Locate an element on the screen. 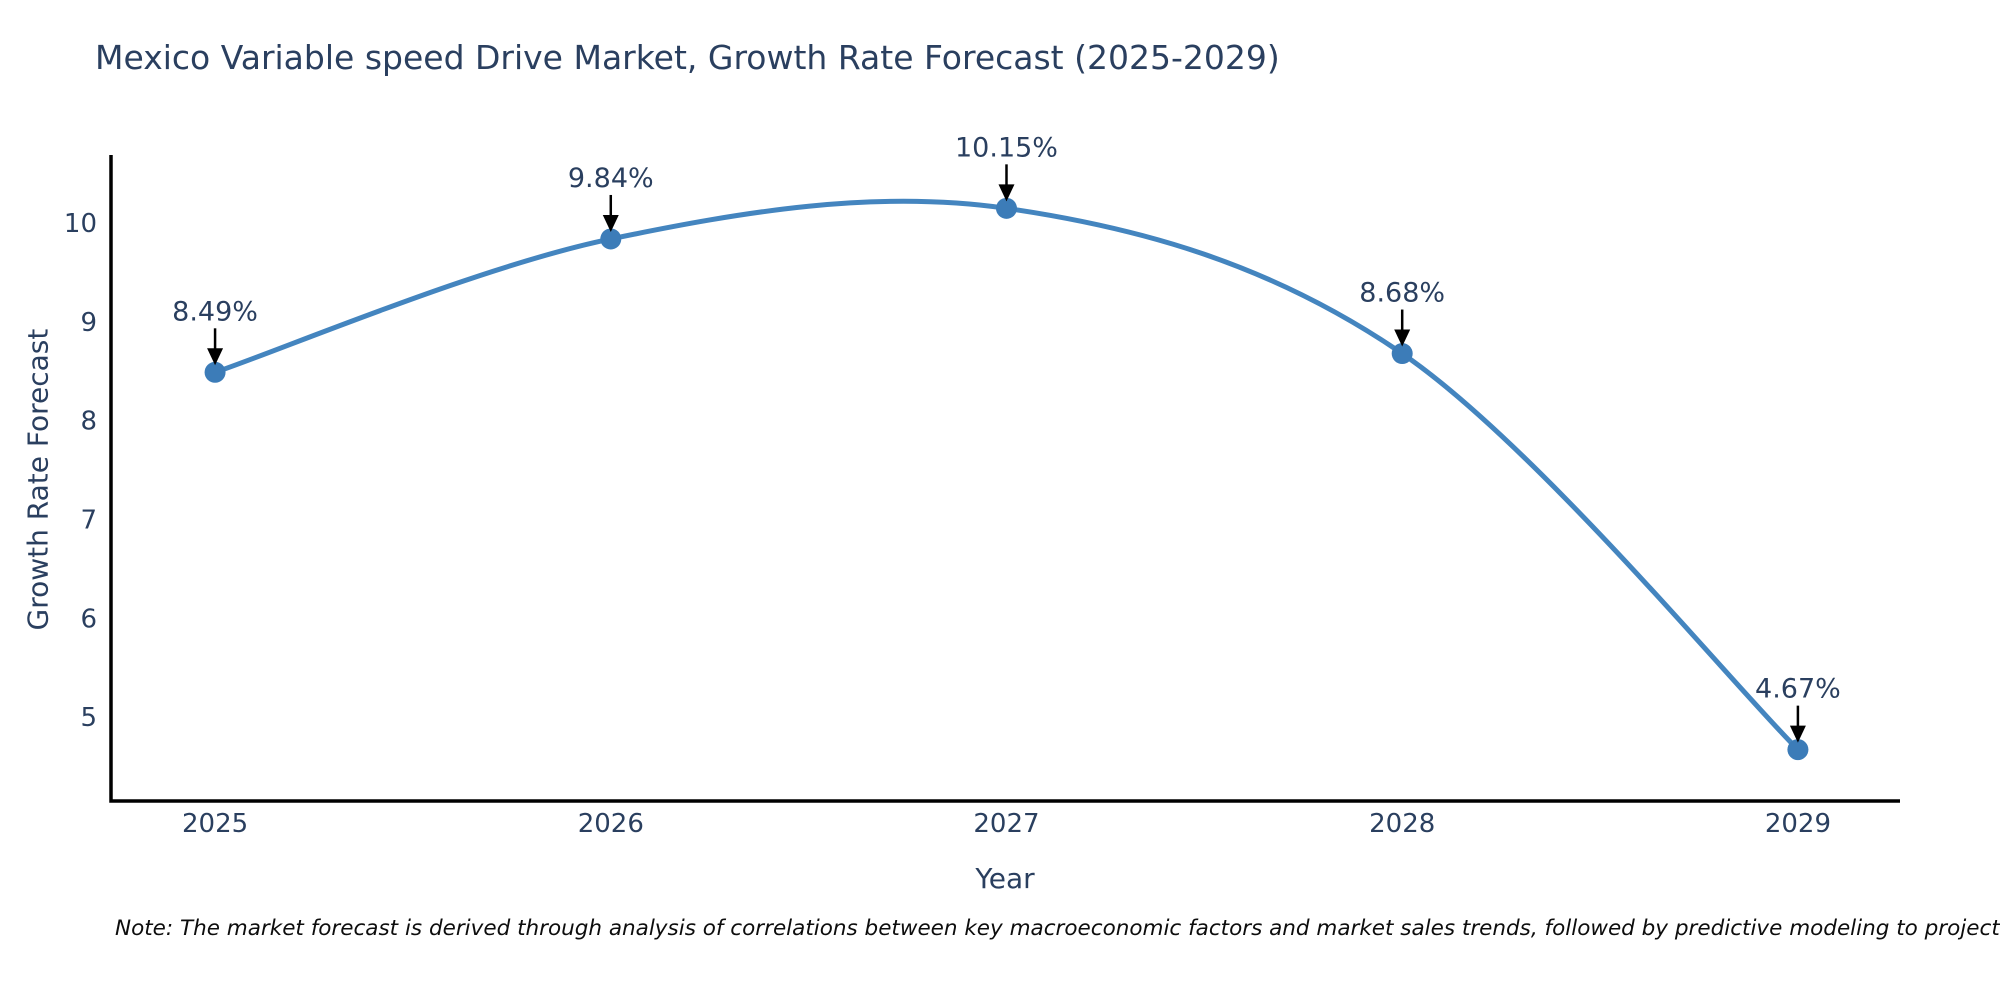 This screenshot has height=1000, width=2000. y-tick-label: 5 is located at coordinates (88, 718).